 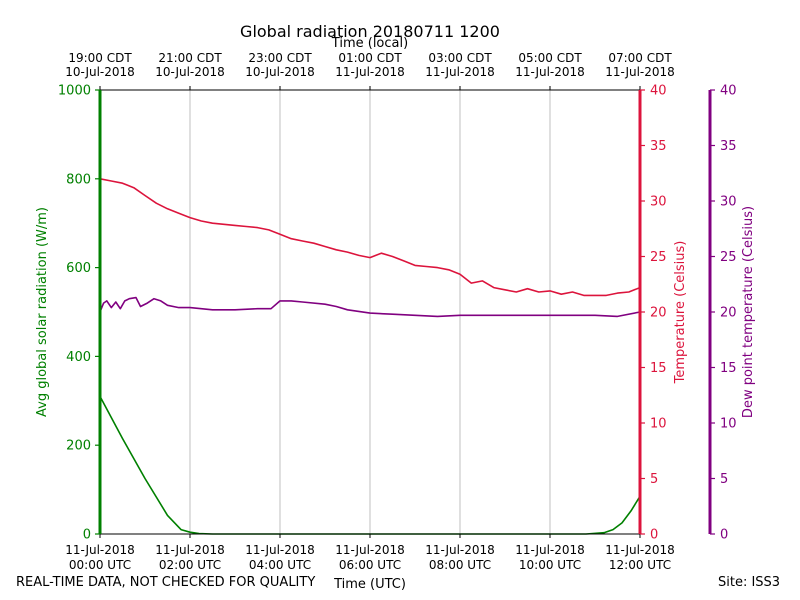 I want to click on x-tick-label-time: 12:00 UTC, so click(x=640, y=565).